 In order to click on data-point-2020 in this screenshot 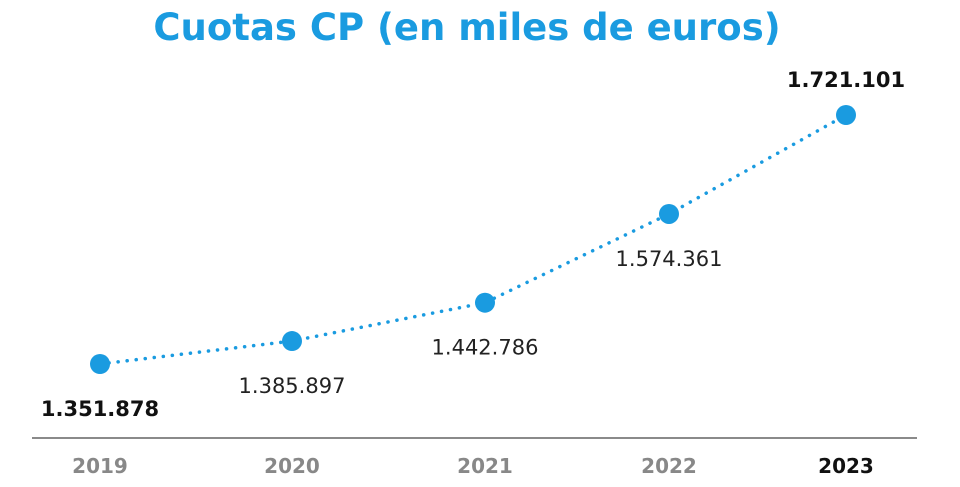, I will do `click(292, 341)`.